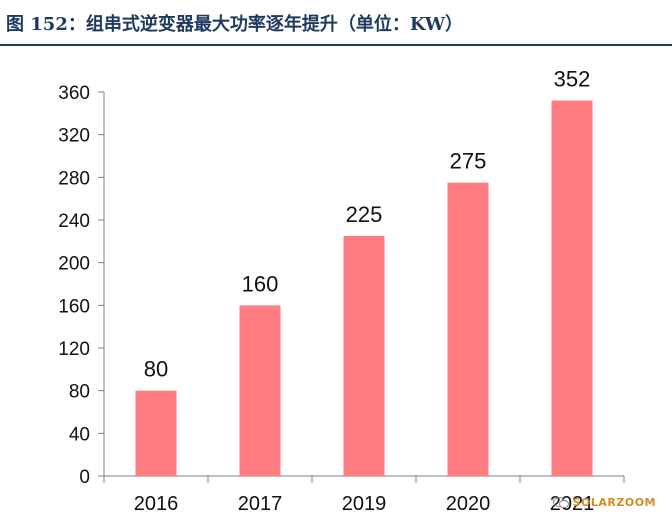 The image size is (672, 527). I want to click on x-tick-label-2020: 2020, so click(468, 504).